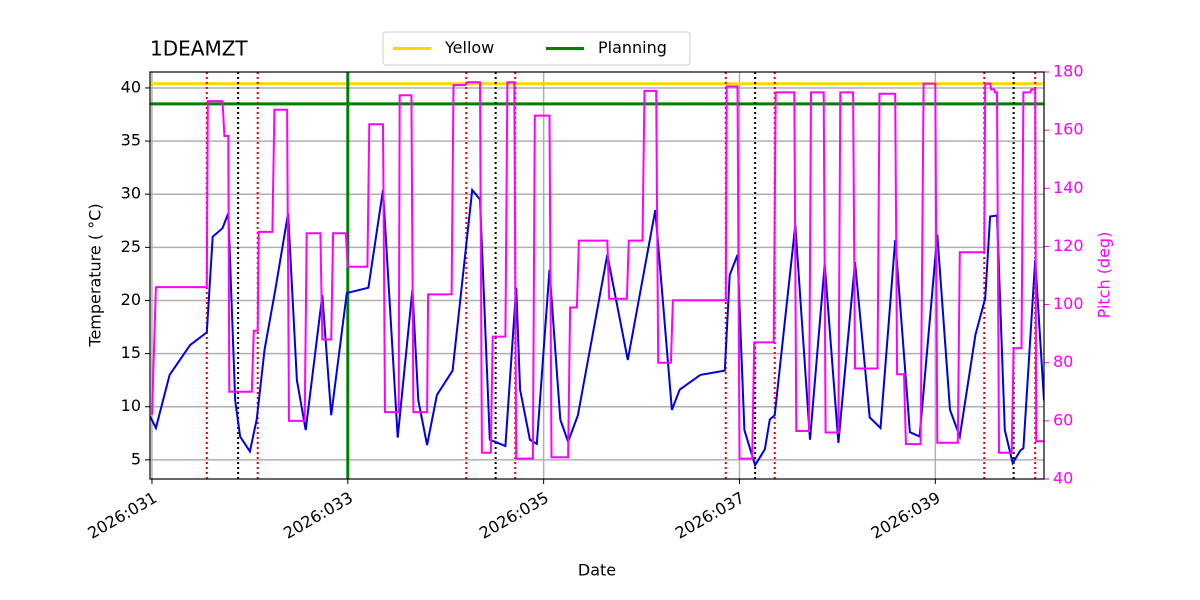  I want to click on y-tick-label: 40, so click(131, 86).